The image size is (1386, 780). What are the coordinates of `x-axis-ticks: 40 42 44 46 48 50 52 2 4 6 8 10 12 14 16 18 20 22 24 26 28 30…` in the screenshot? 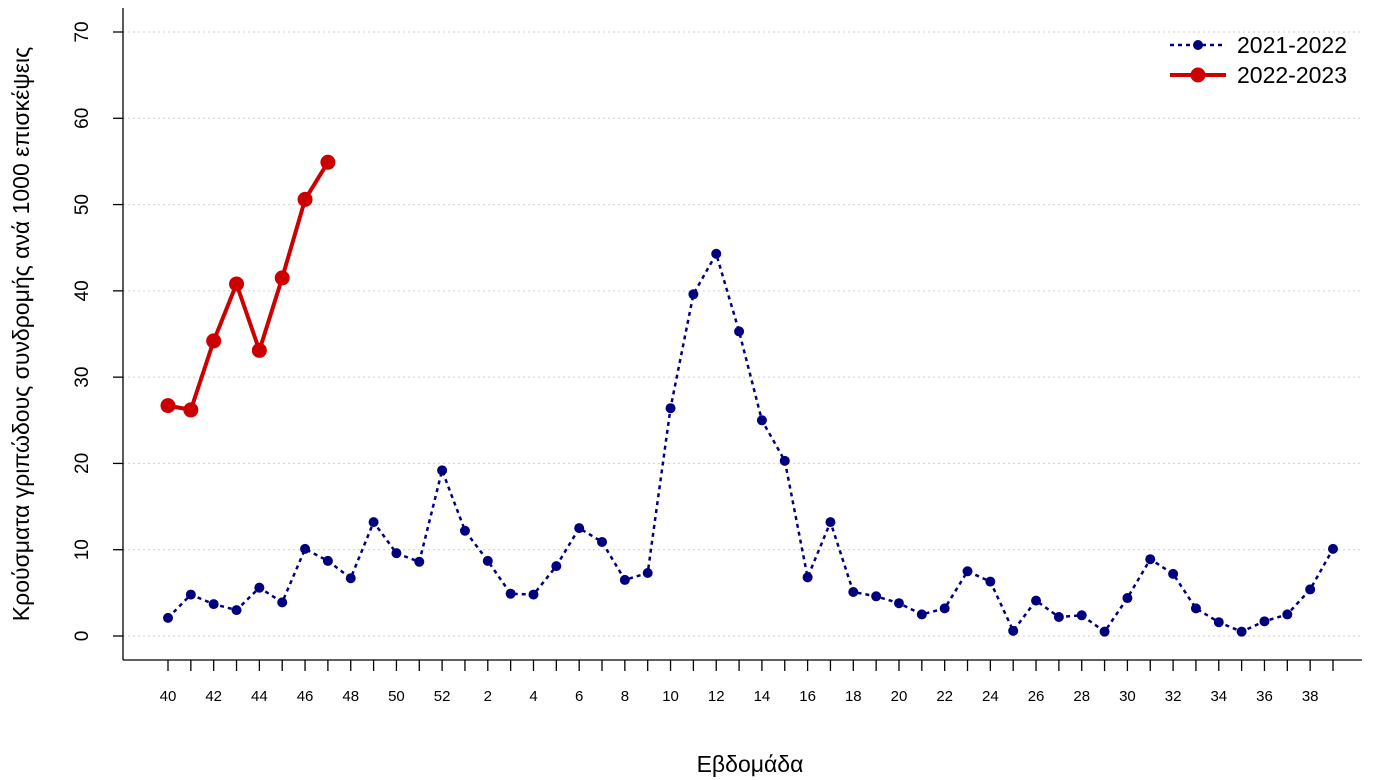 It's located at (747, 682).